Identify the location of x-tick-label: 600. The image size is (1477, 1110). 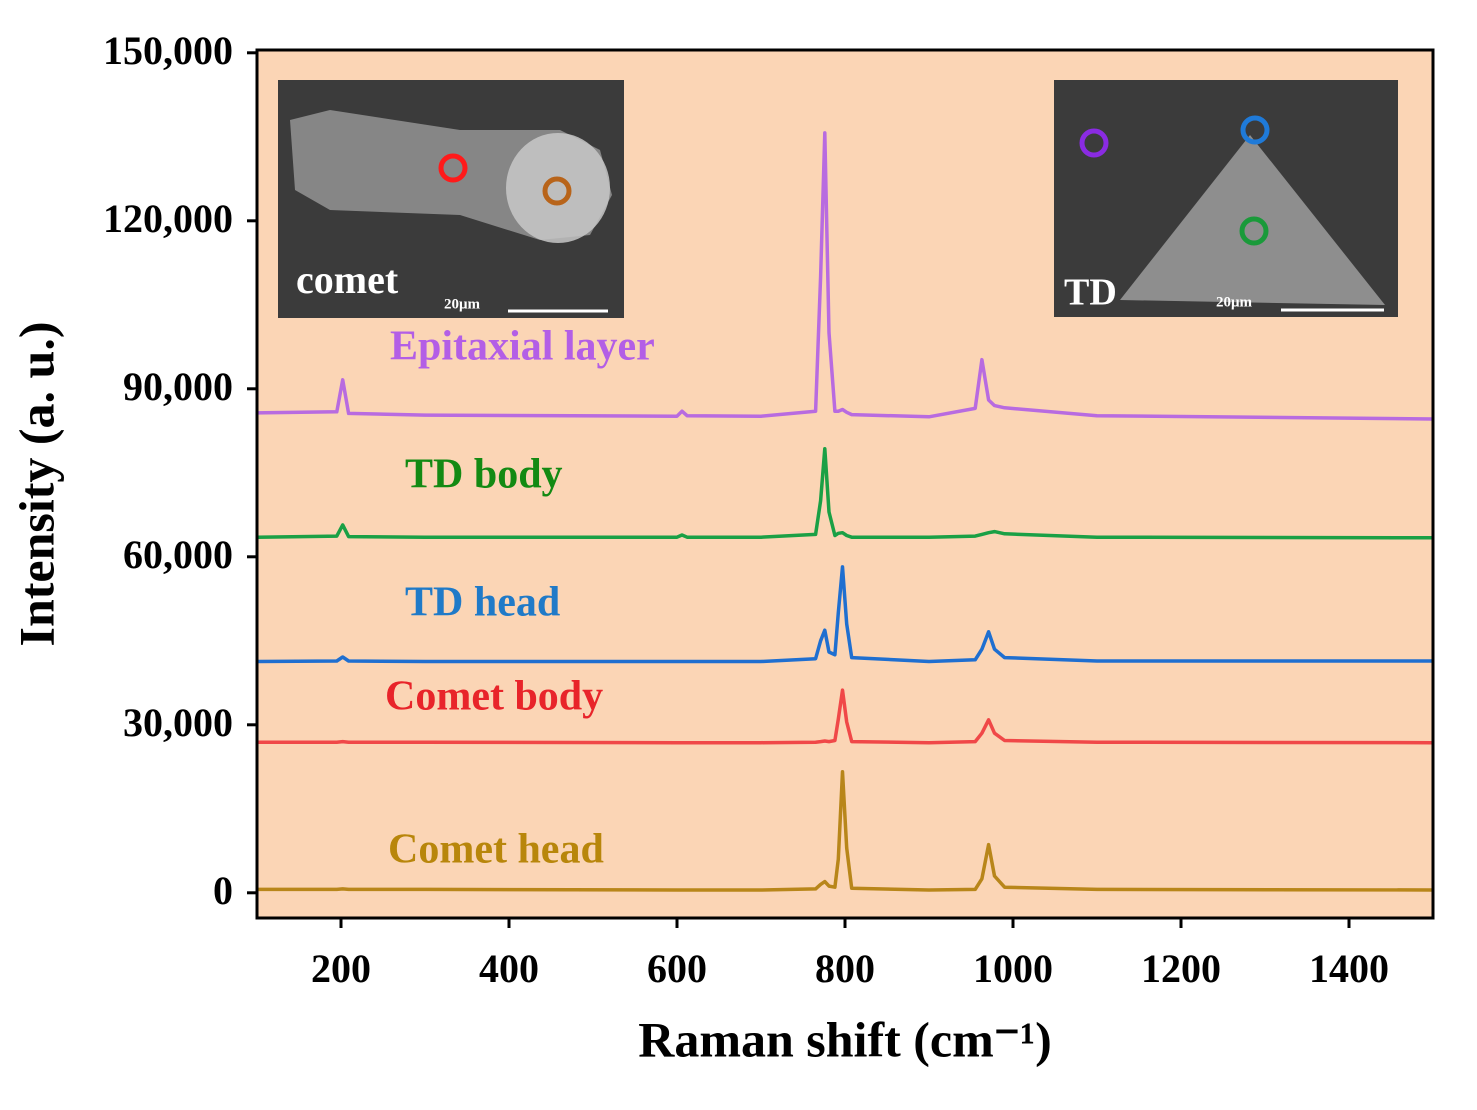
(677, 968).